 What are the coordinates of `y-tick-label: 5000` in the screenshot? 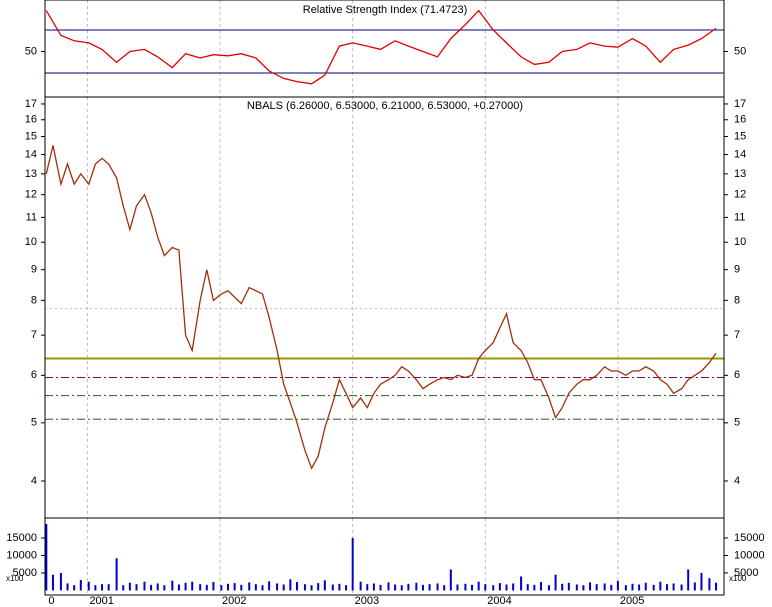 It's located at (746, 573).